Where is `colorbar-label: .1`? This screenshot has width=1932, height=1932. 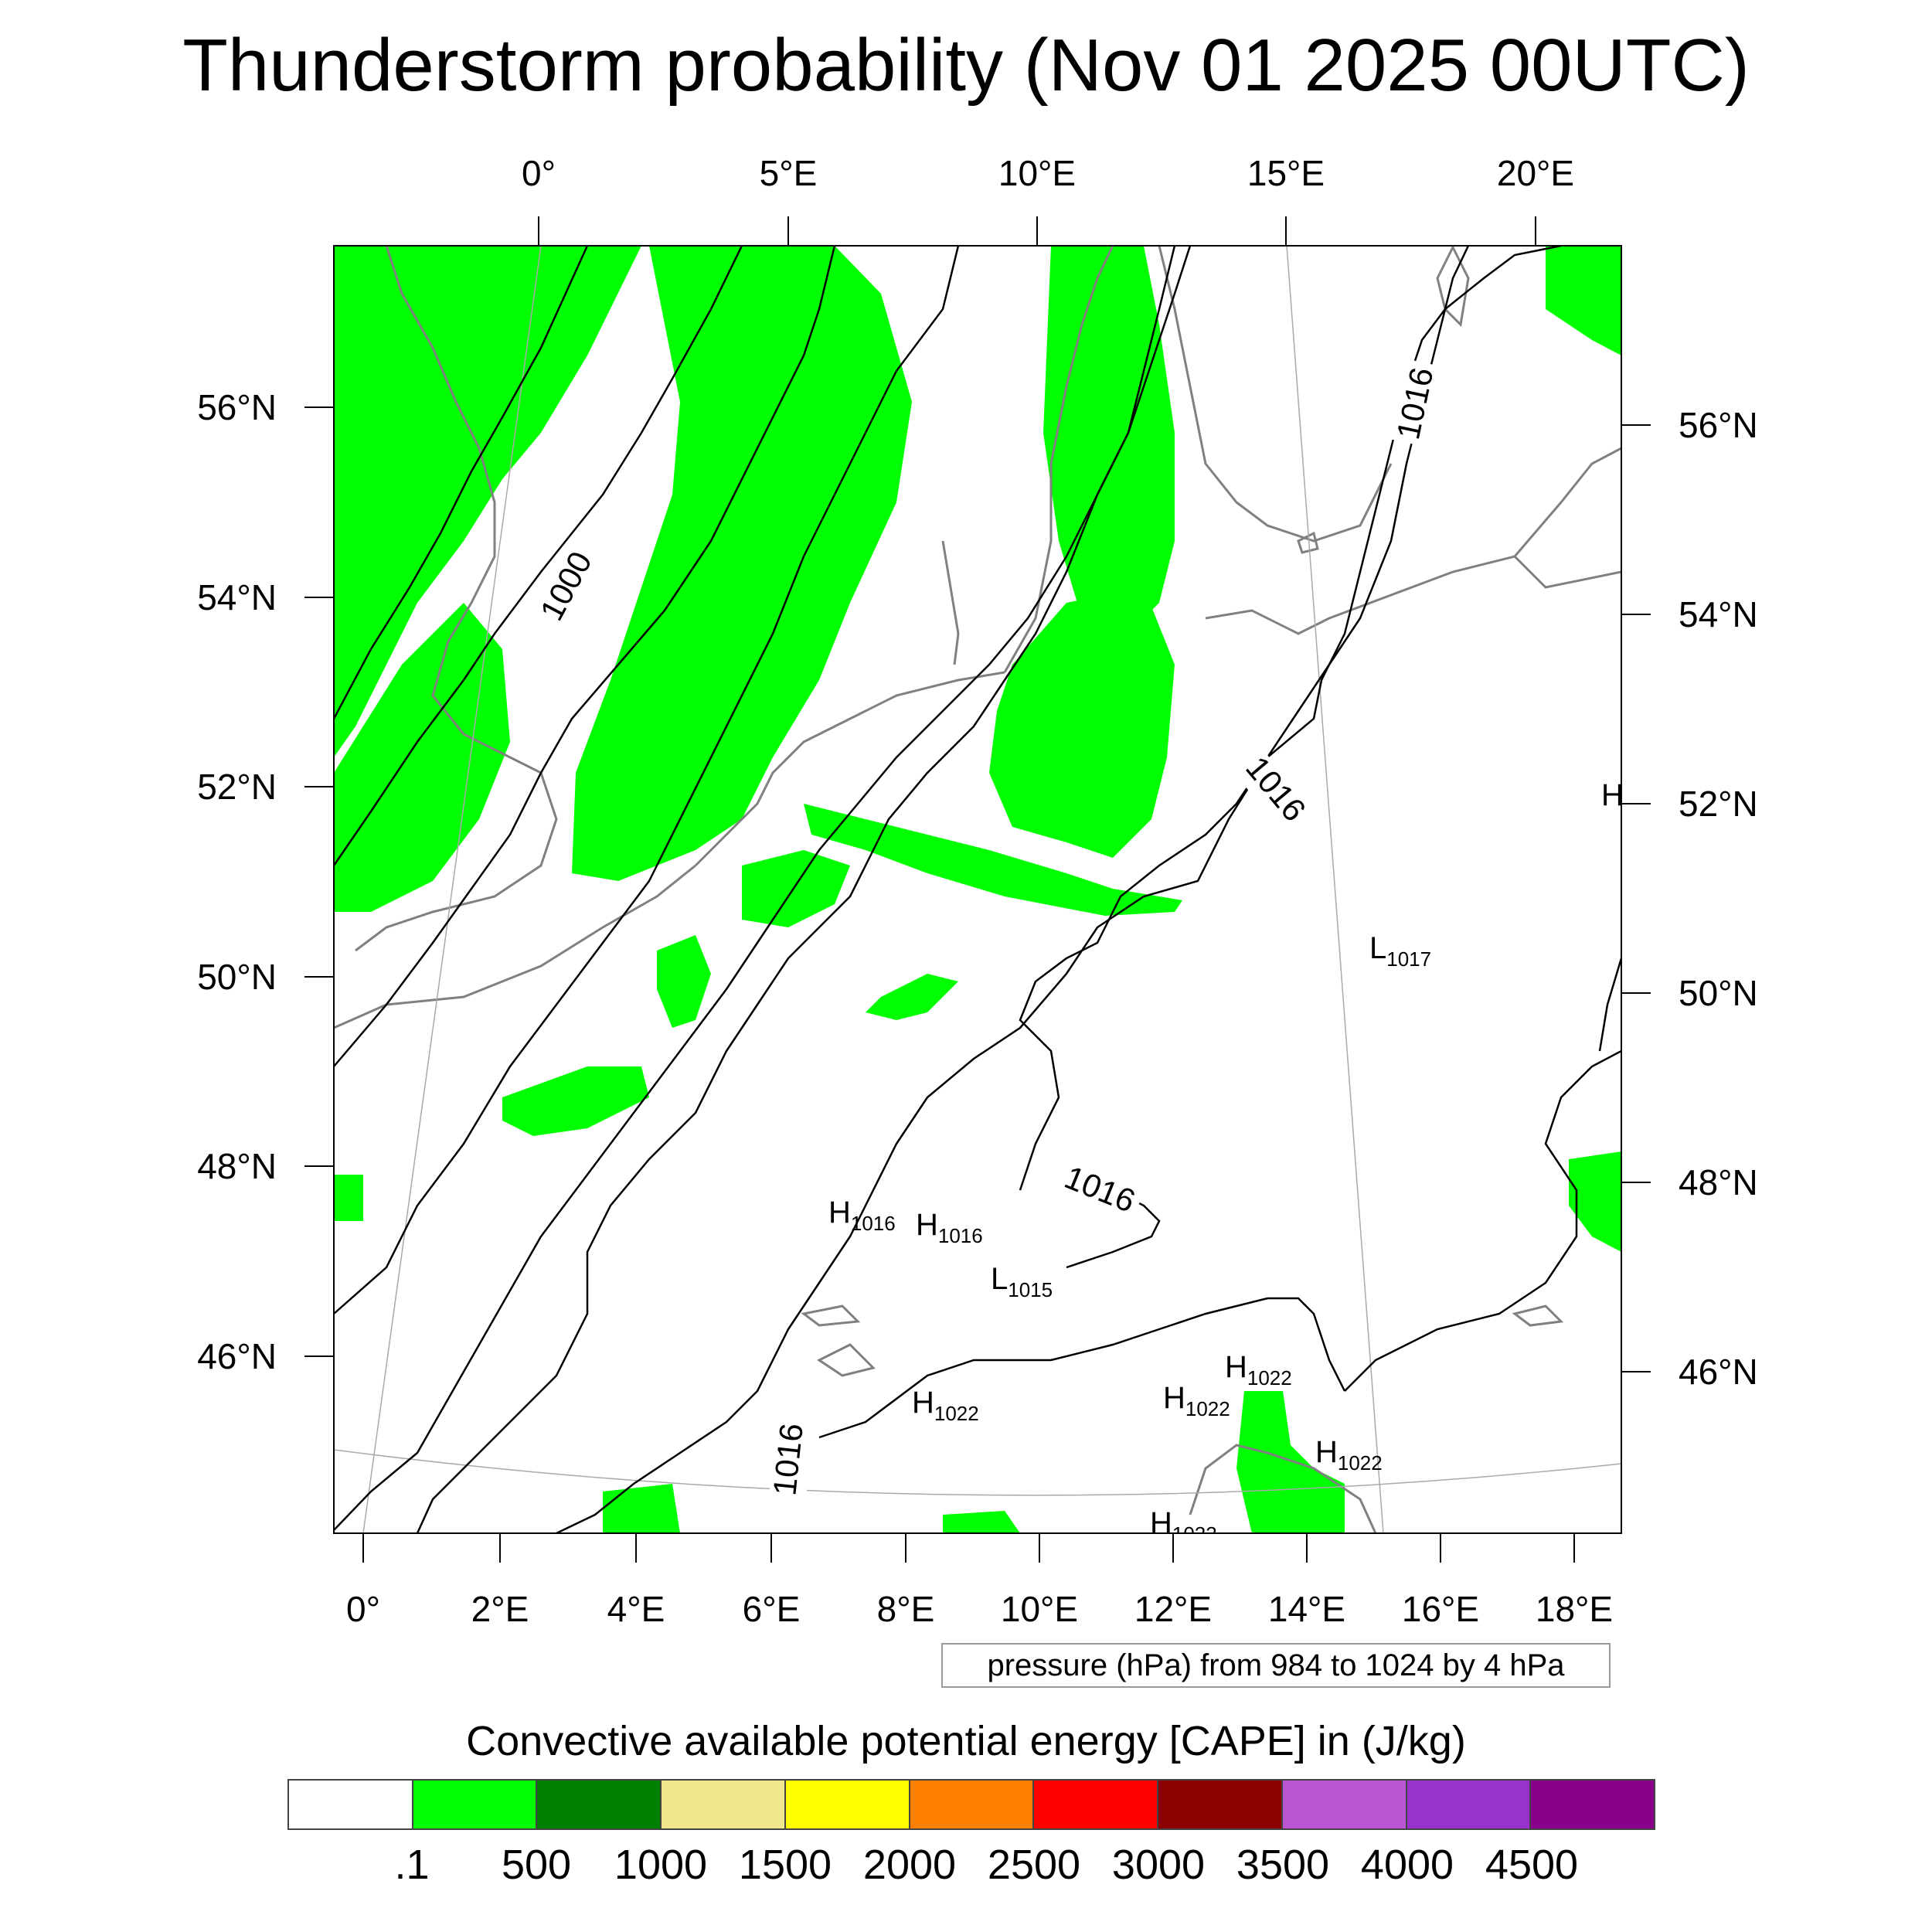 colorbar-label: .1 is located at coordinates (412, 1865).